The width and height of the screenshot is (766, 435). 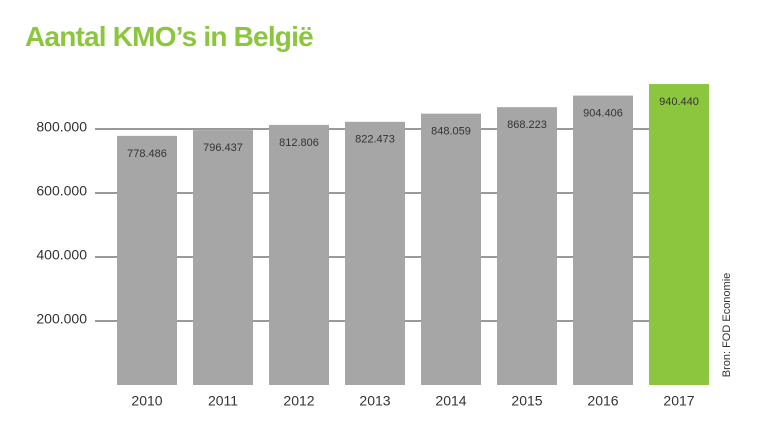 What do you see at coordinates (527, 125) in the screenshot?
I see `value-label: 868.223` at bounding box center [527, 125].